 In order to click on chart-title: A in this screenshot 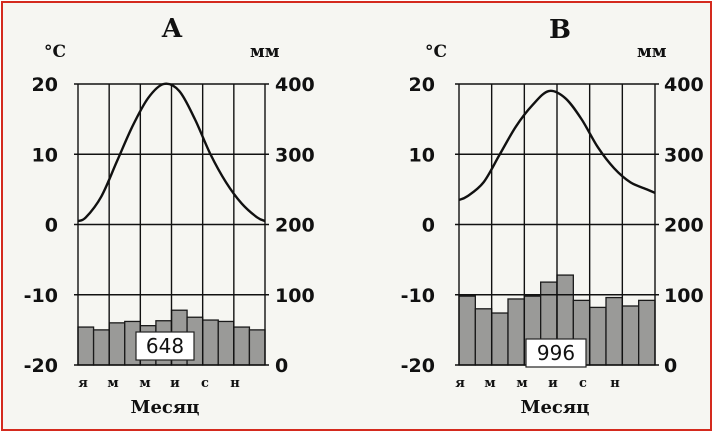, I will do `click(172, 29)`.